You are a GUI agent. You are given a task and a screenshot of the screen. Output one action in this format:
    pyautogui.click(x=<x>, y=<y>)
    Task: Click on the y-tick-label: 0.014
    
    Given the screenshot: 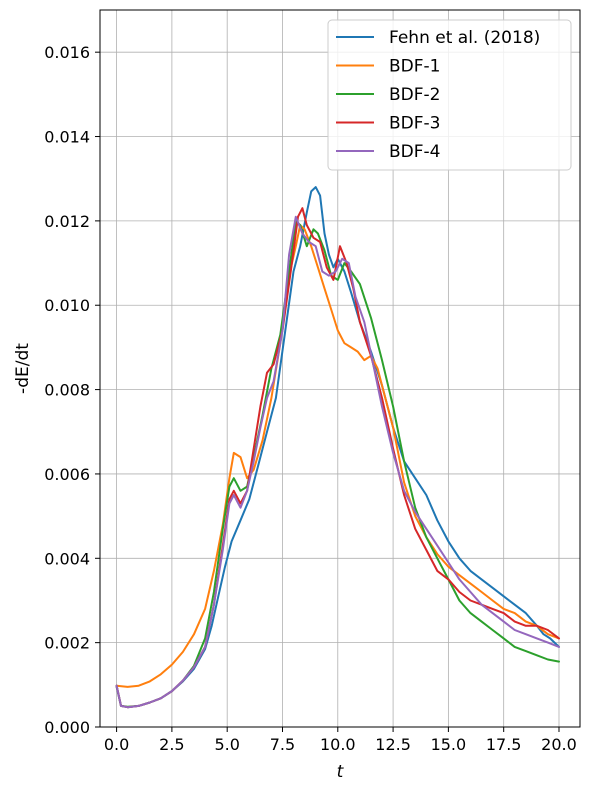 What is the action you would take?
    pyautogui.click(x=67, y=137)
    